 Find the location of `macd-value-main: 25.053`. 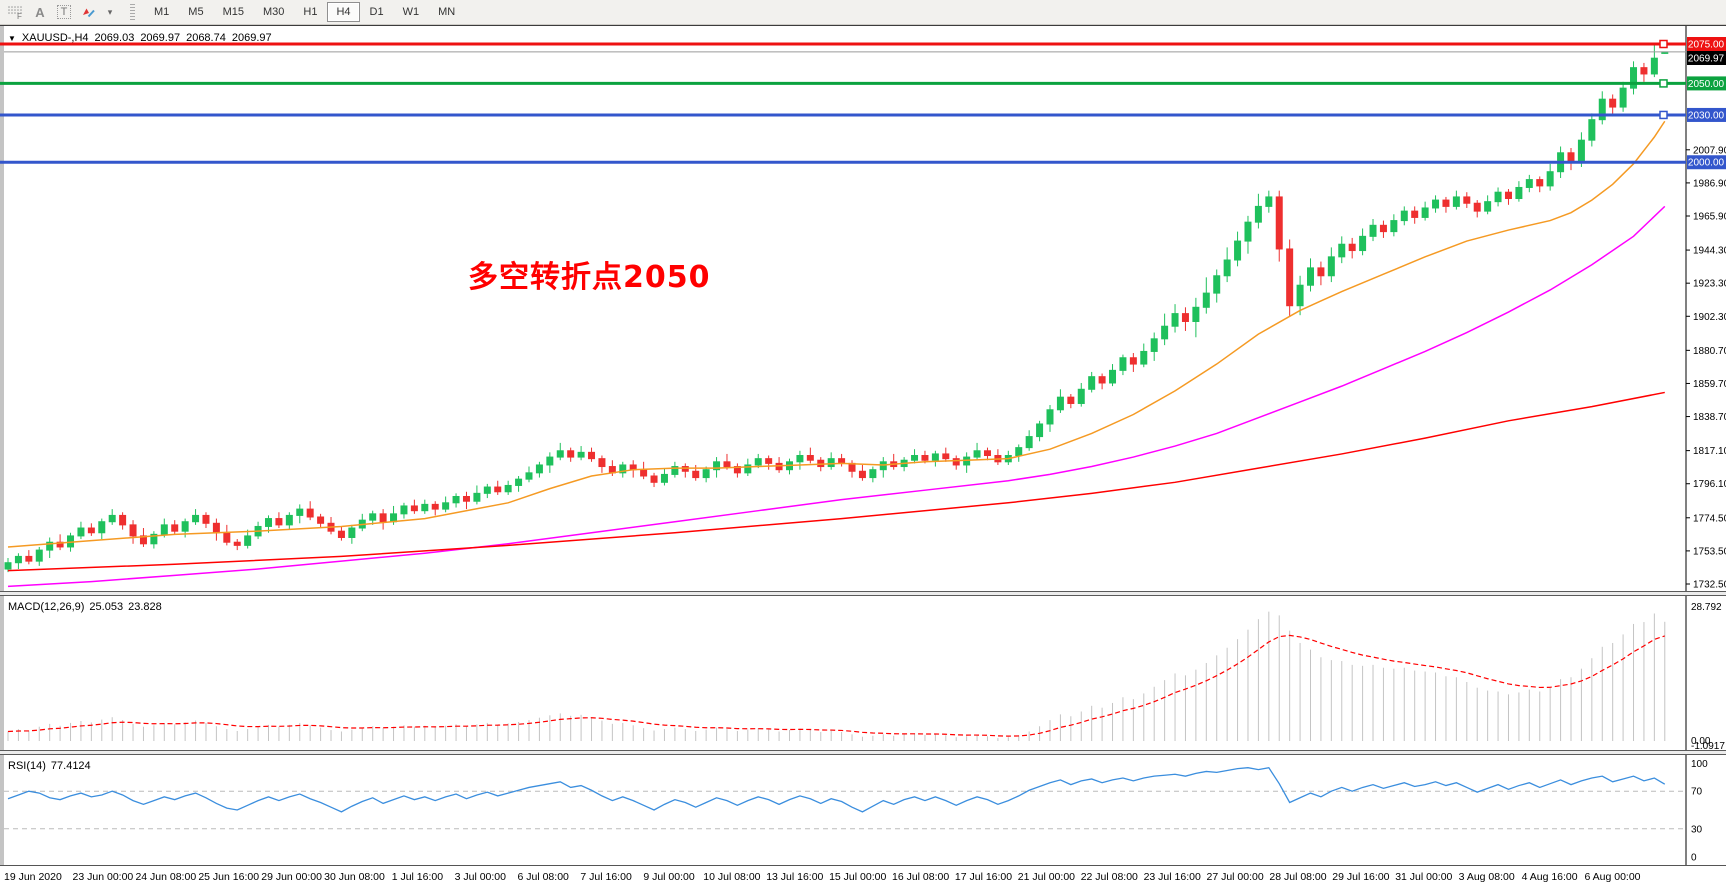

macd-value-main: 25.053 is located at coordinates (106, 607).